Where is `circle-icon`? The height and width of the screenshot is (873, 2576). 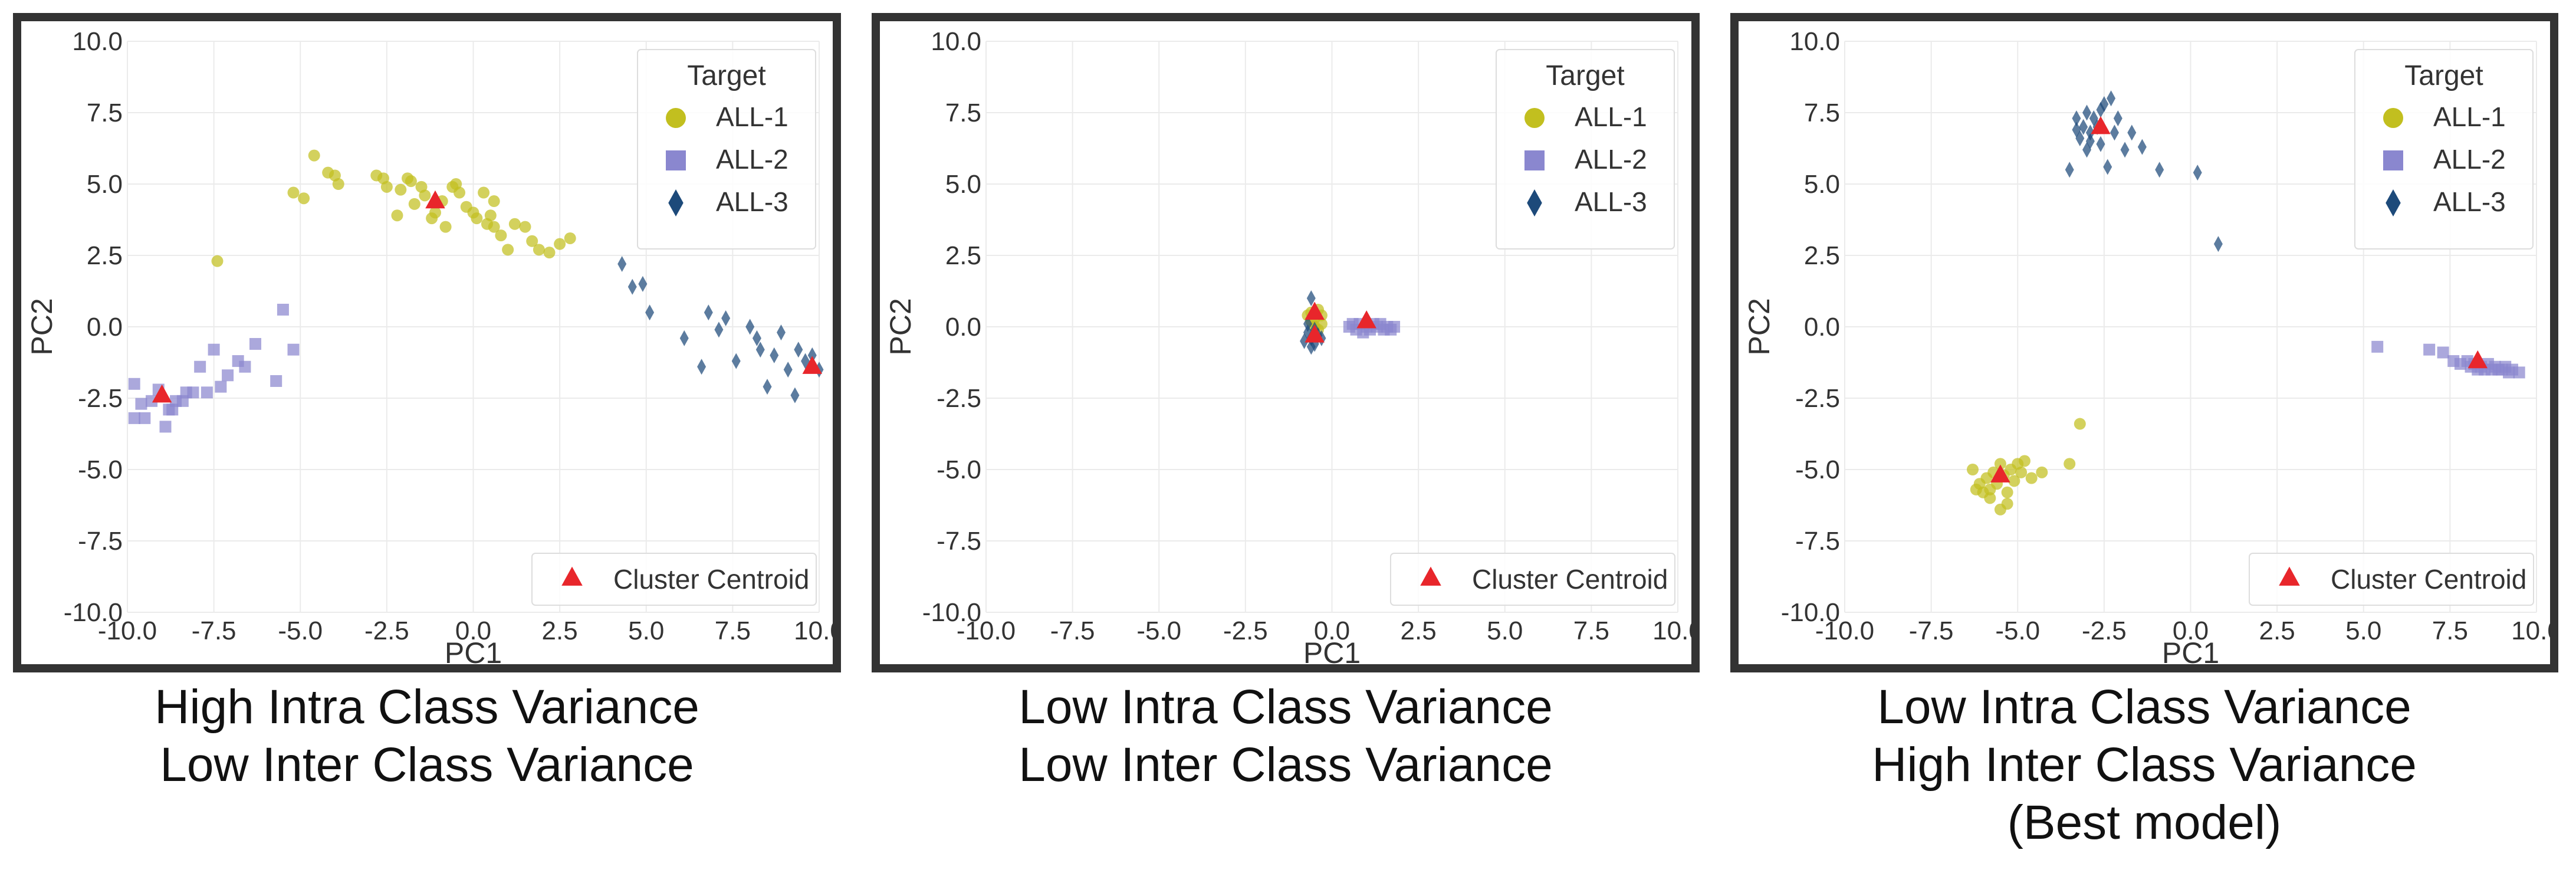 circle-icon is located at coordinates (1534, 118).